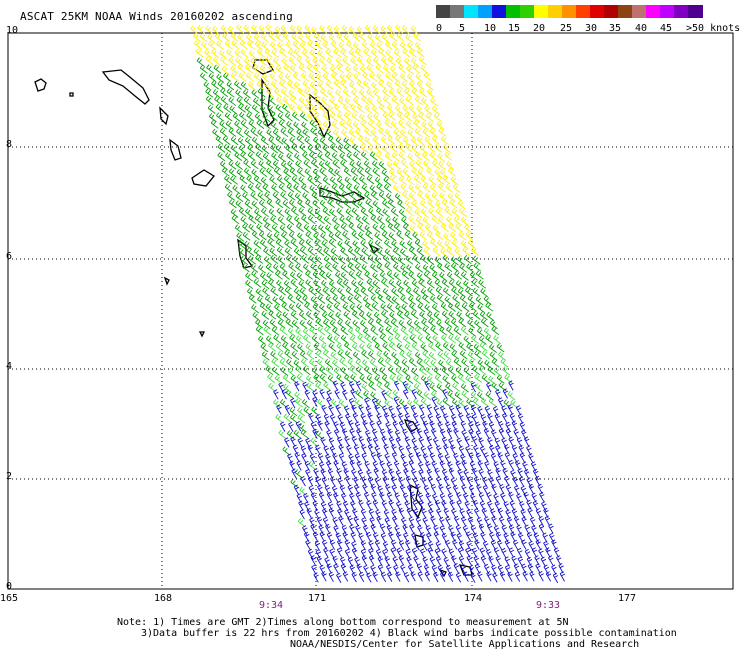  Describe the element at coordinates (9, 476) in the screenshot. I see `latitude-label: 2` at that location.